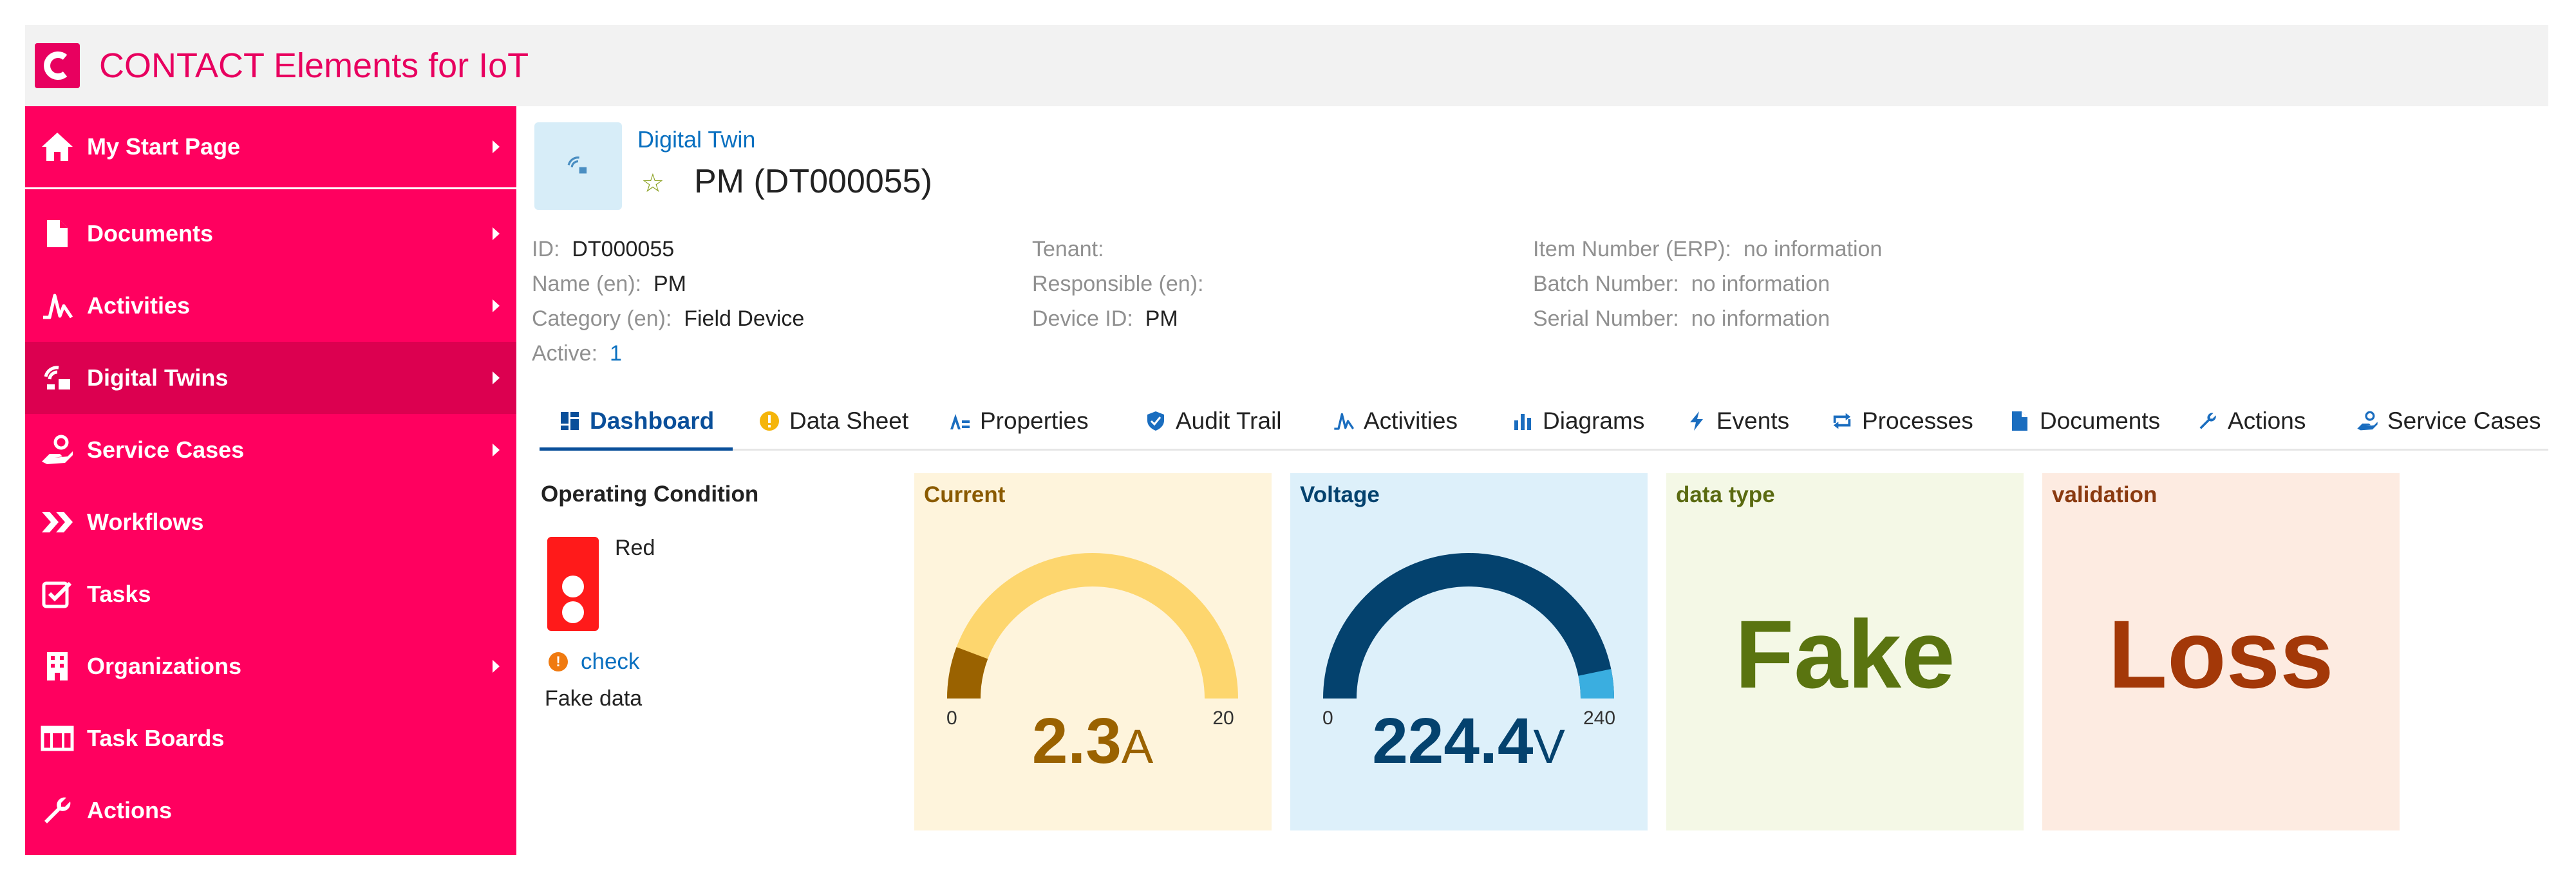  I want to click on tab-label: Events, so click(1753, 421).